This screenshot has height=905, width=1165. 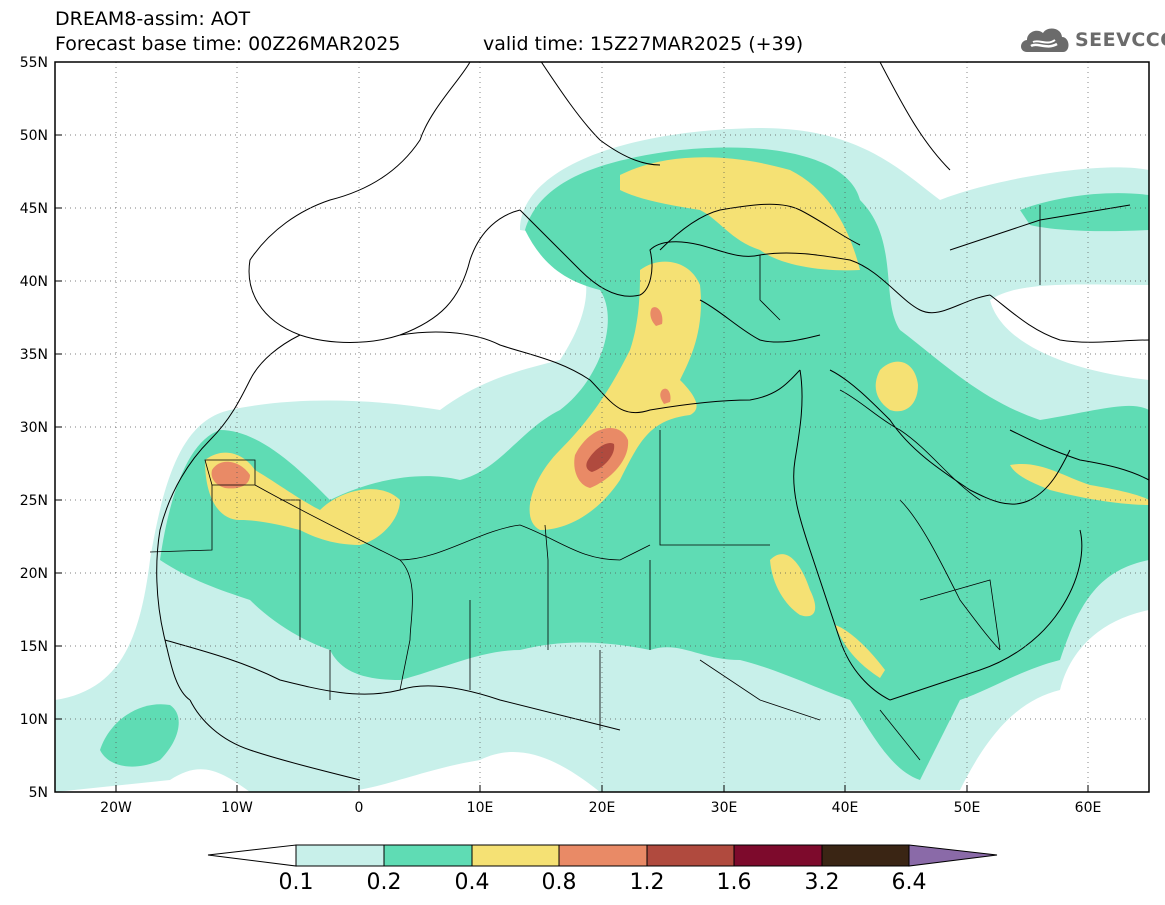 What do you see at coordinates (615, 395) in the screenshot?
I see `aot-band-0.4-balkan` at bounding box center [615, 395].